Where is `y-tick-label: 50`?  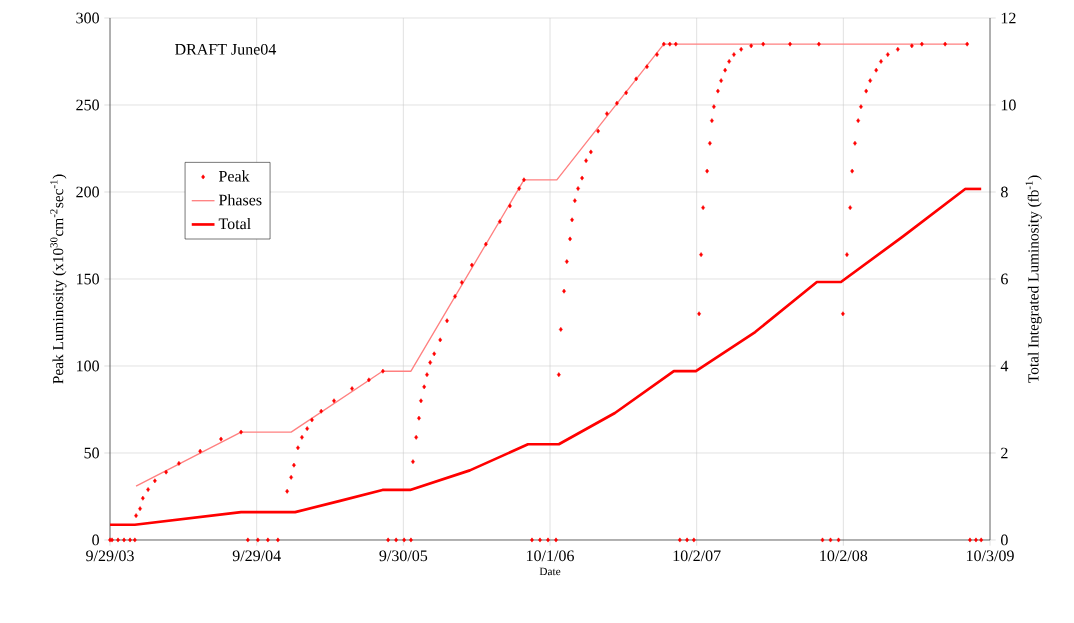 y-tick-label: 50 is located at coordinates (91, 453).